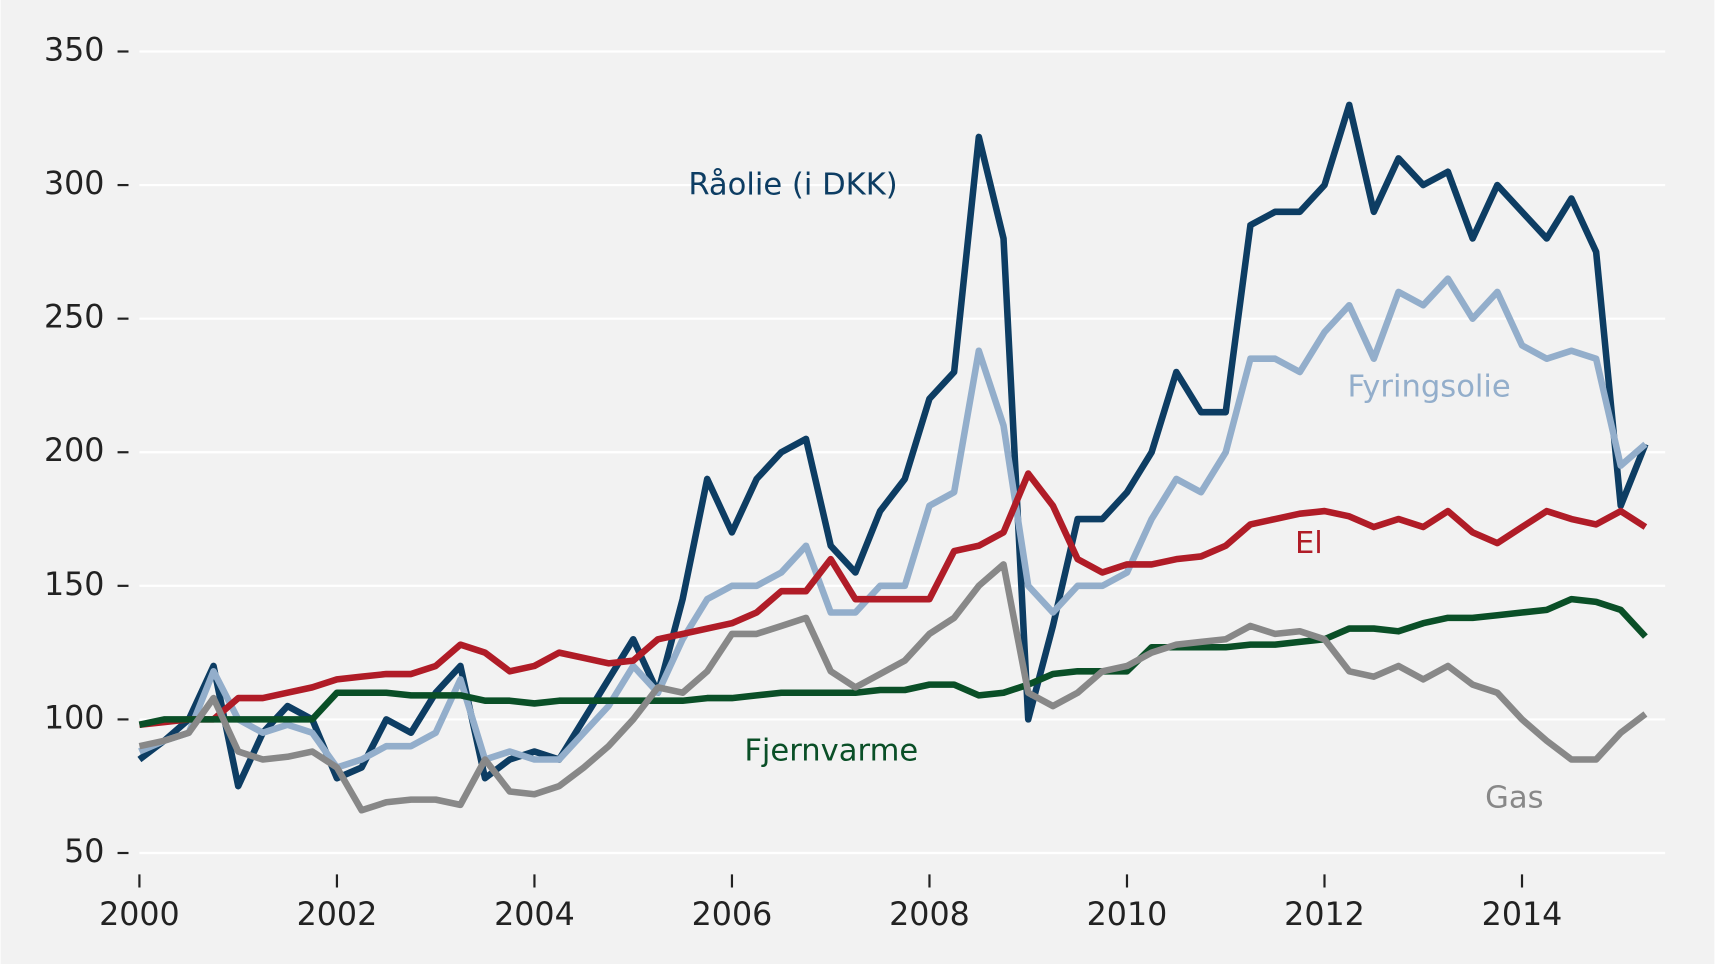 The image size is (1715, 964). I want to click on series-line, so click(893, 661).